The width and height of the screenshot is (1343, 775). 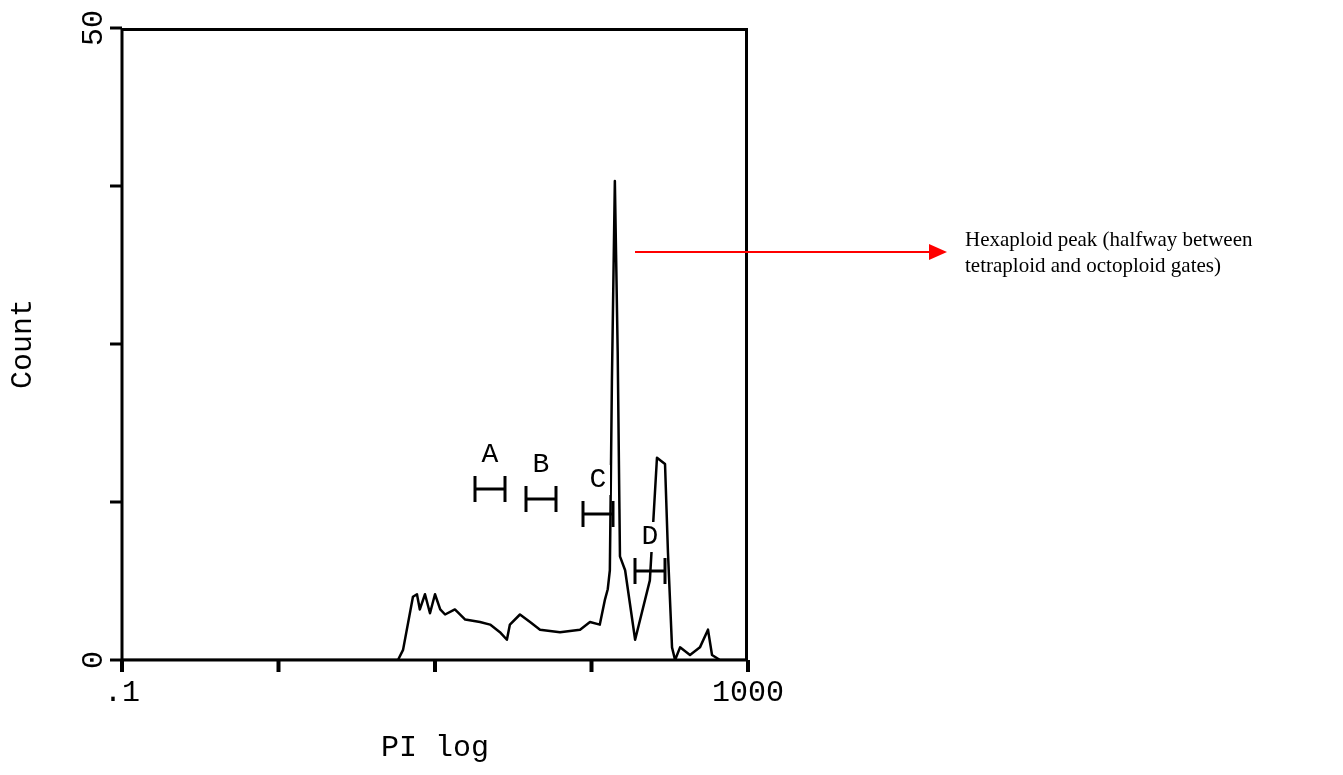 I want to click on x-tick-label: 1000, so click(x=748, y=693).